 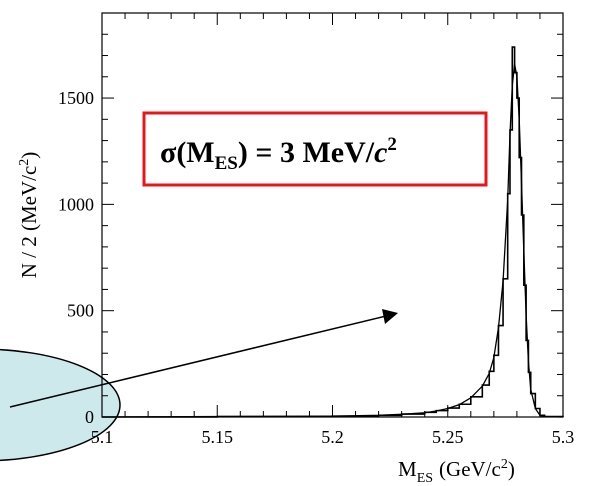 What do you see at coordinates (456, 471) in the screenshot?
I see `x-axis-title: MES (GeV/c2)` at bounding box center [456, 471].